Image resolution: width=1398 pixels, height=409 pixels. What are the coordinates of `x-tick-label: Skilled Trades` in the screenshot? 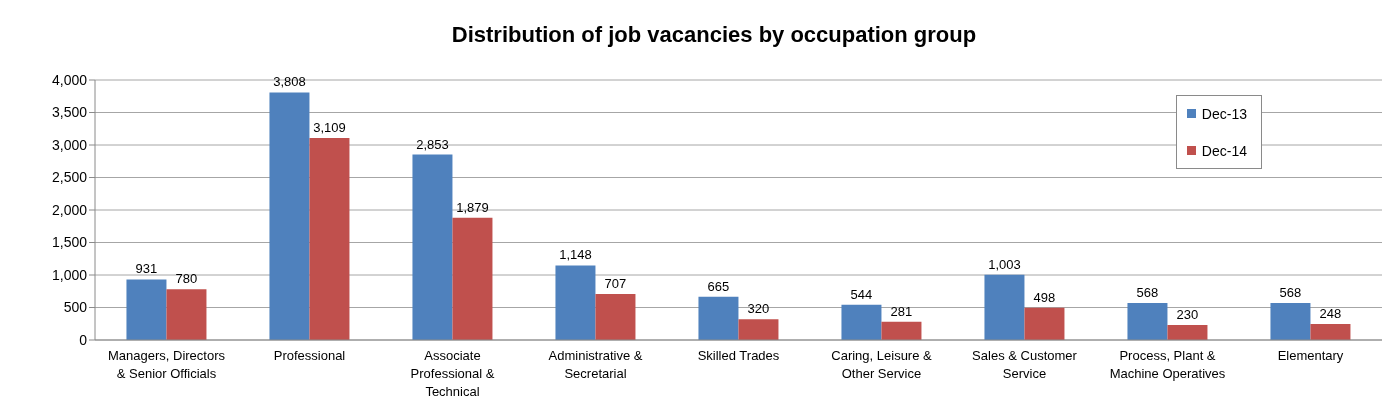 It's located at (738, 355).